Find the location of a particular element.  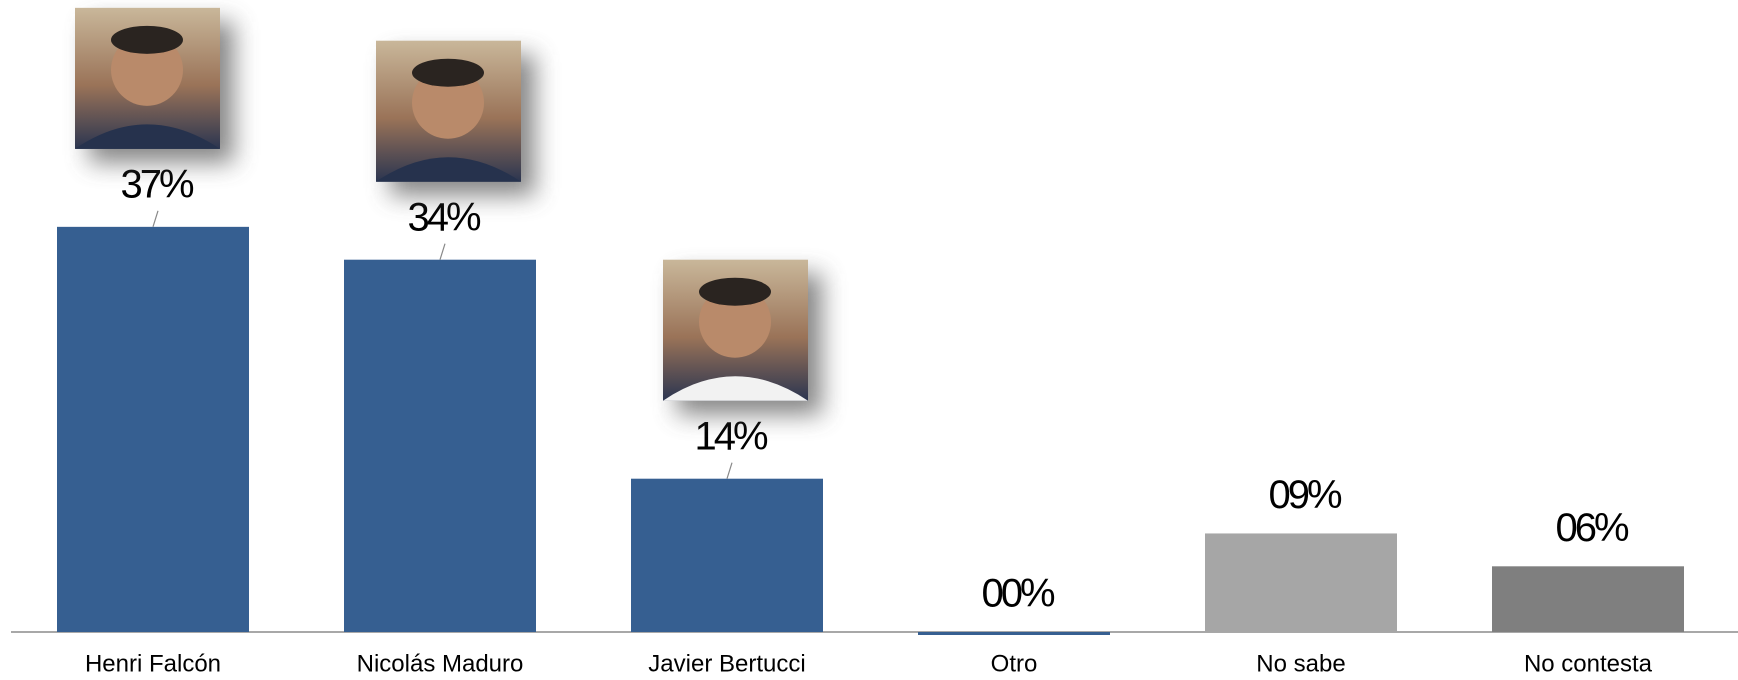

x-tick-label: Henri Falcón is located at coordinates (153, 663).